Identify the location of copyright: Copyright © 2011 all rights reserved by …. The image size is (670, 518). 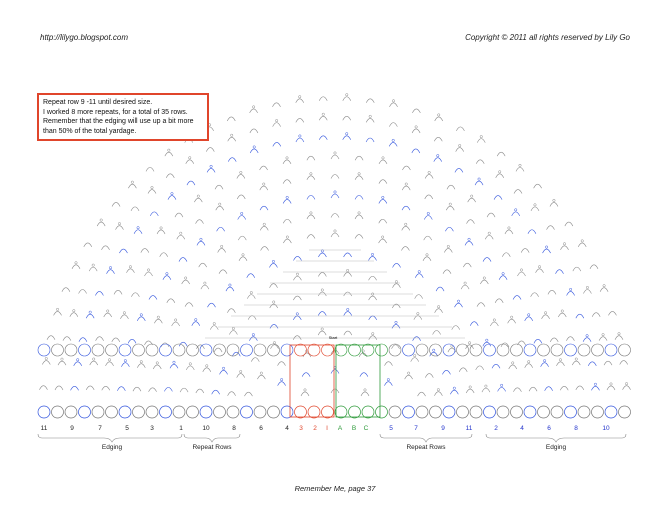
(547, 37).